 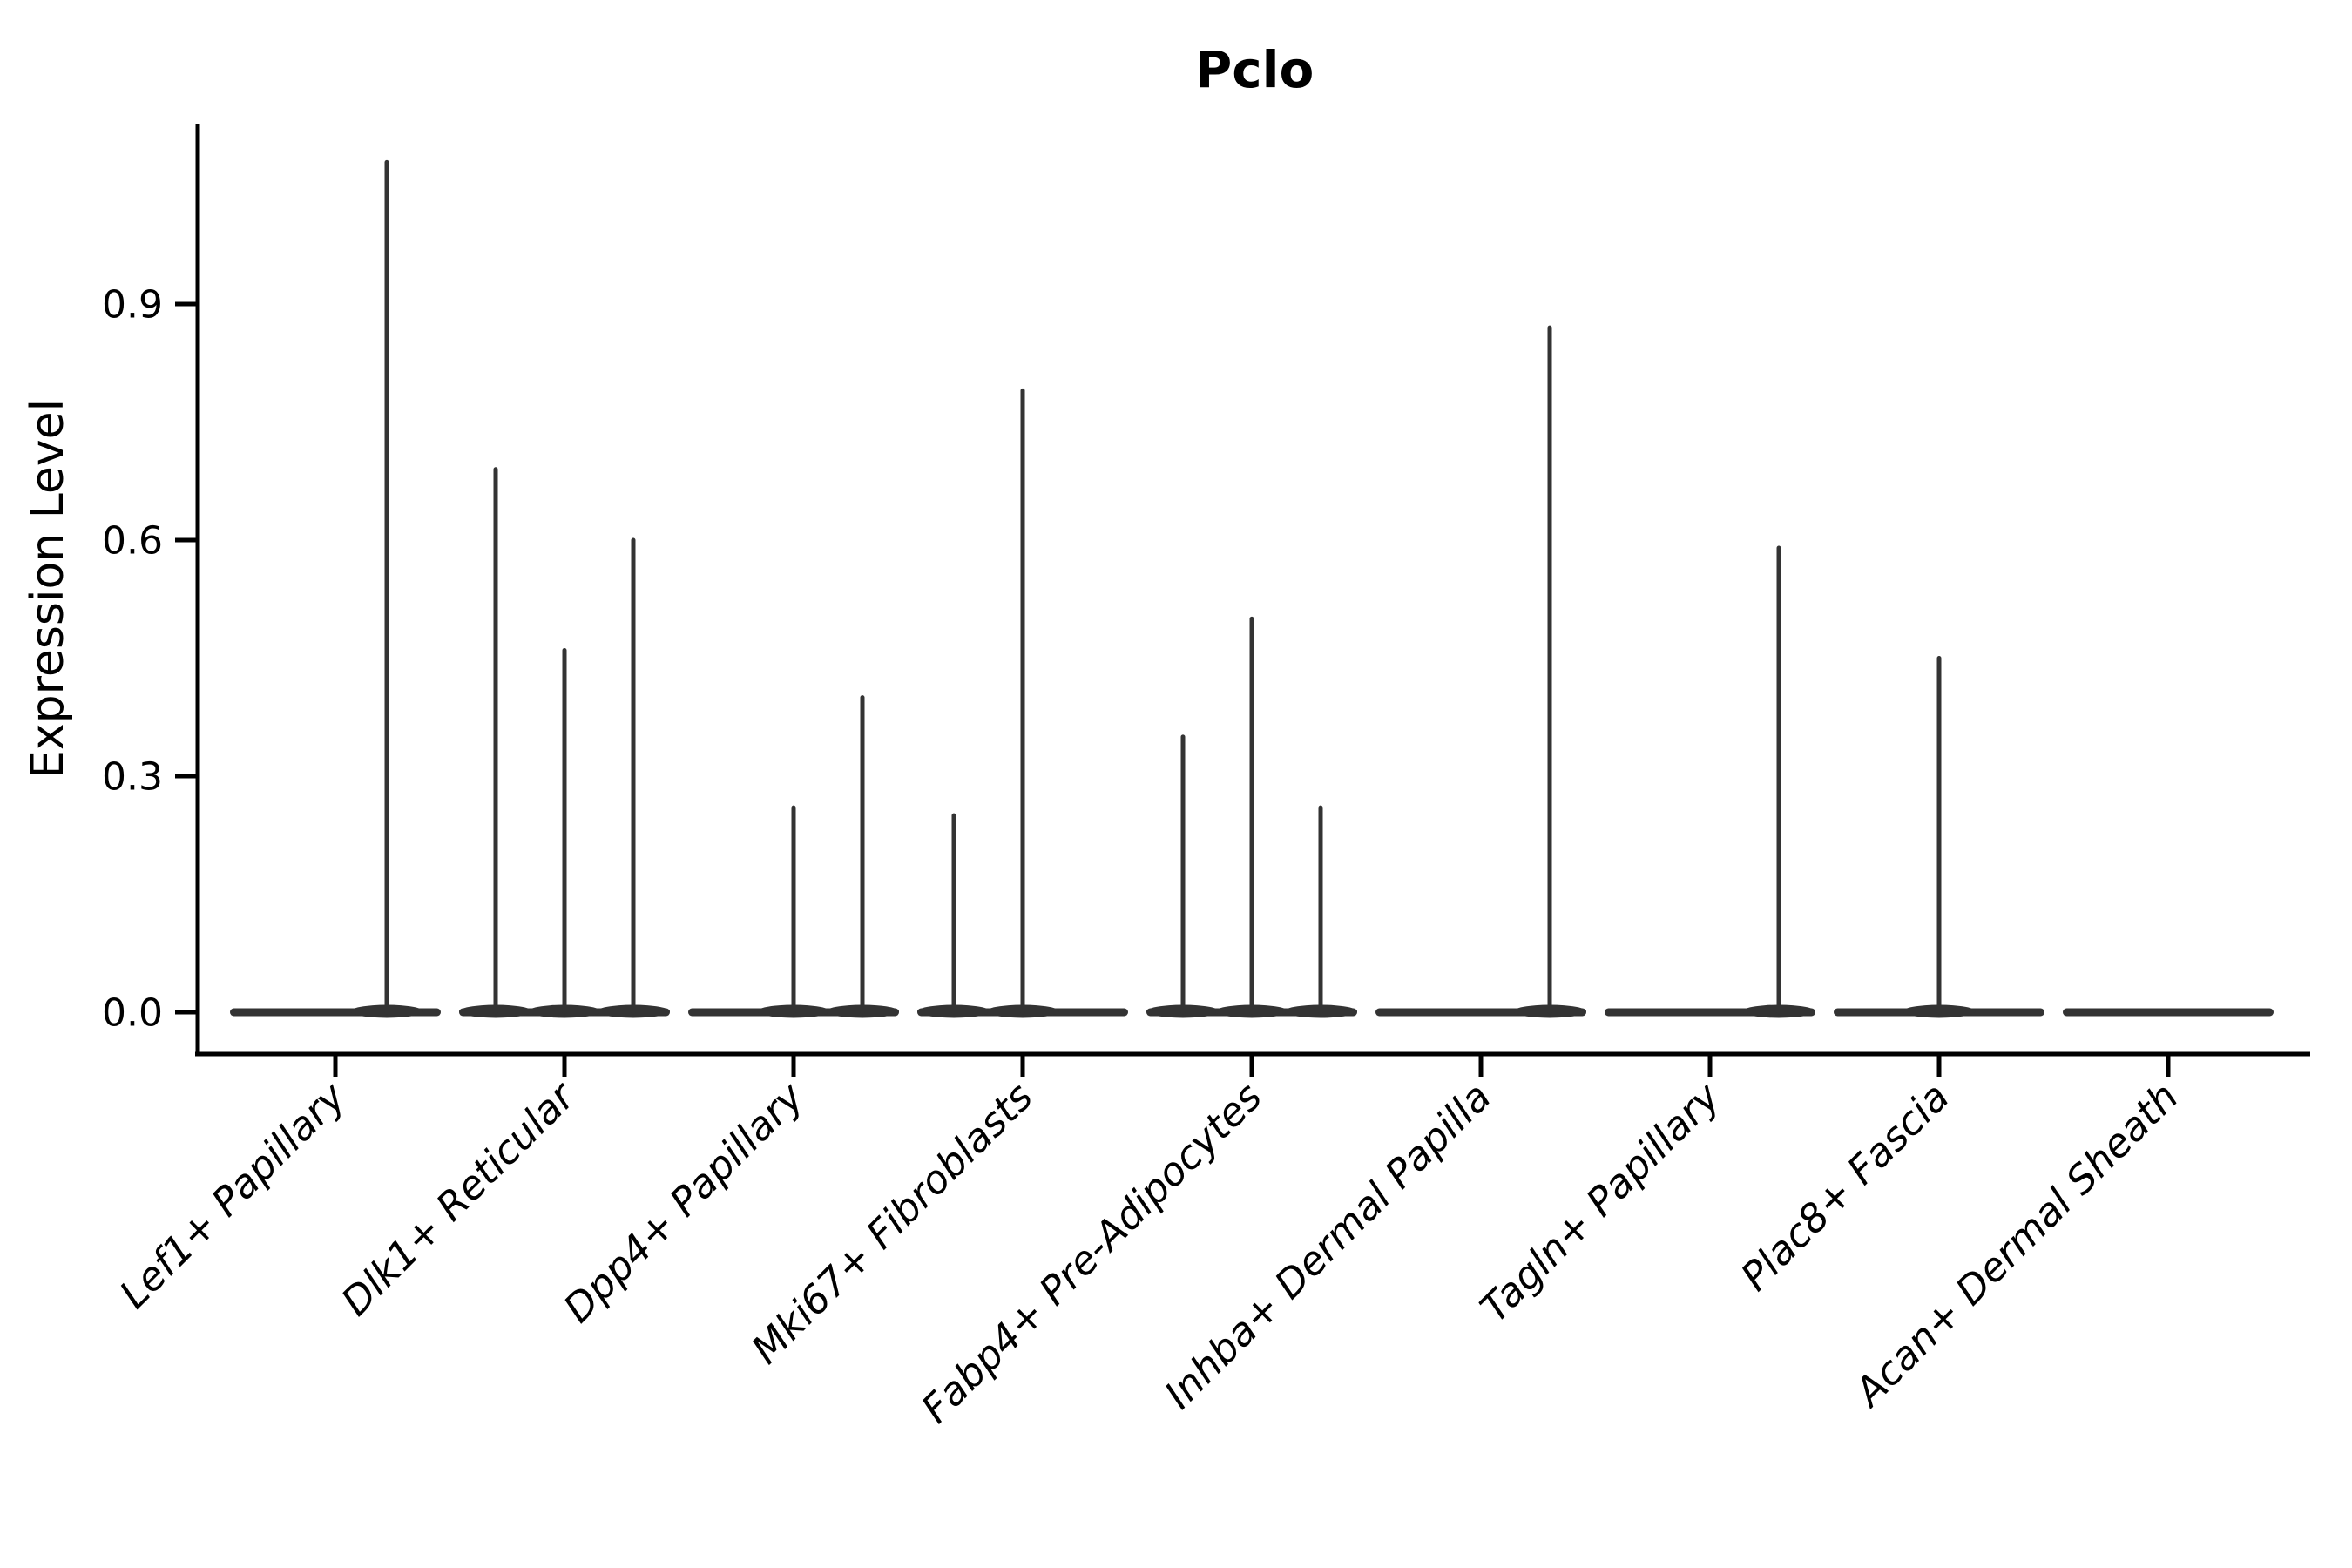 What do you see at coordinates (1255, 69) in the screenshot?
I see `chart-title: Pclo` at bounding box center [1255, 69].